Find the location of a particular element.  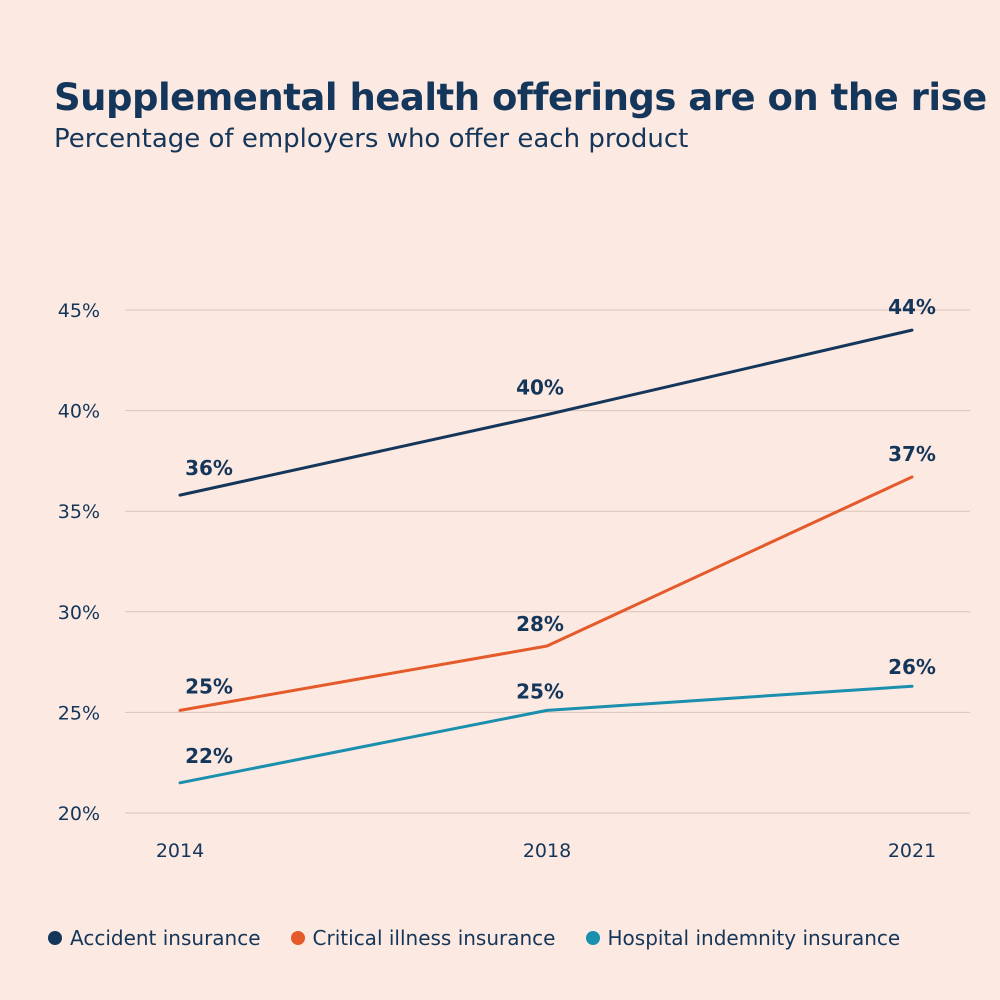

legend-item: Critical illness insurance is located at coordinates (423, 938).